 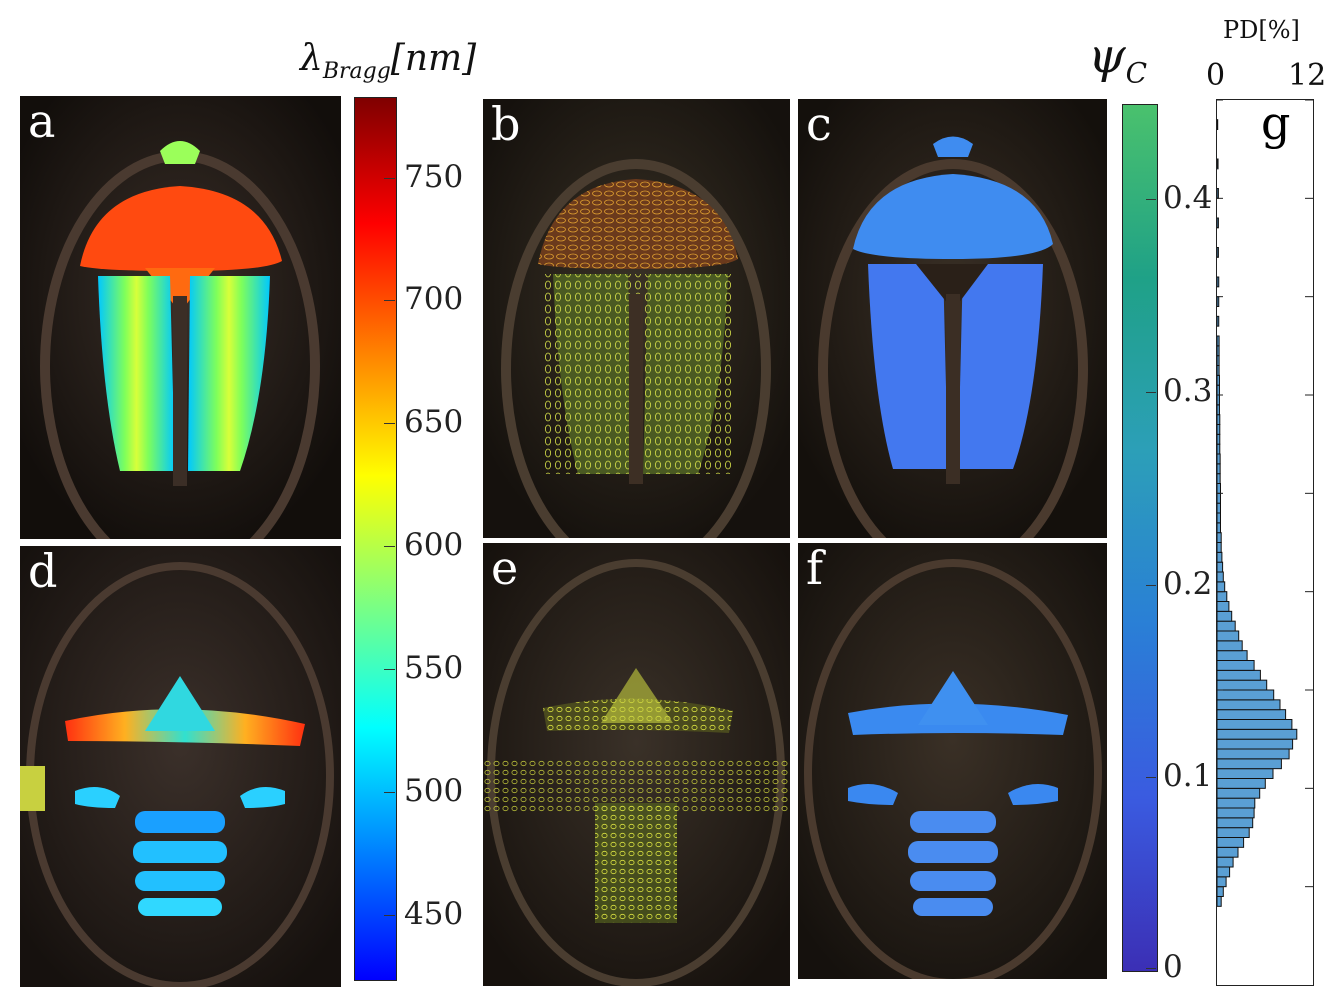 What do you see at coordinates (434, 422) in the screenshot?
I see `bragg-tick-label: 650` at bounding box center [434, 422].